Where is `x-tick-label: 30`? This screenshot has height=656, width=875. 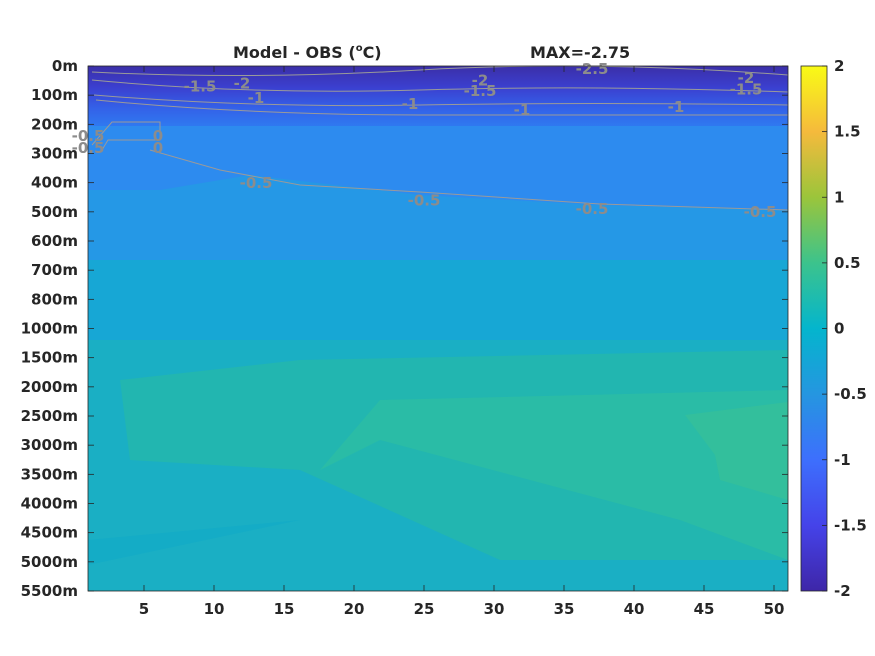 x-tick-label: 30 is located at coordinates (494, 609).